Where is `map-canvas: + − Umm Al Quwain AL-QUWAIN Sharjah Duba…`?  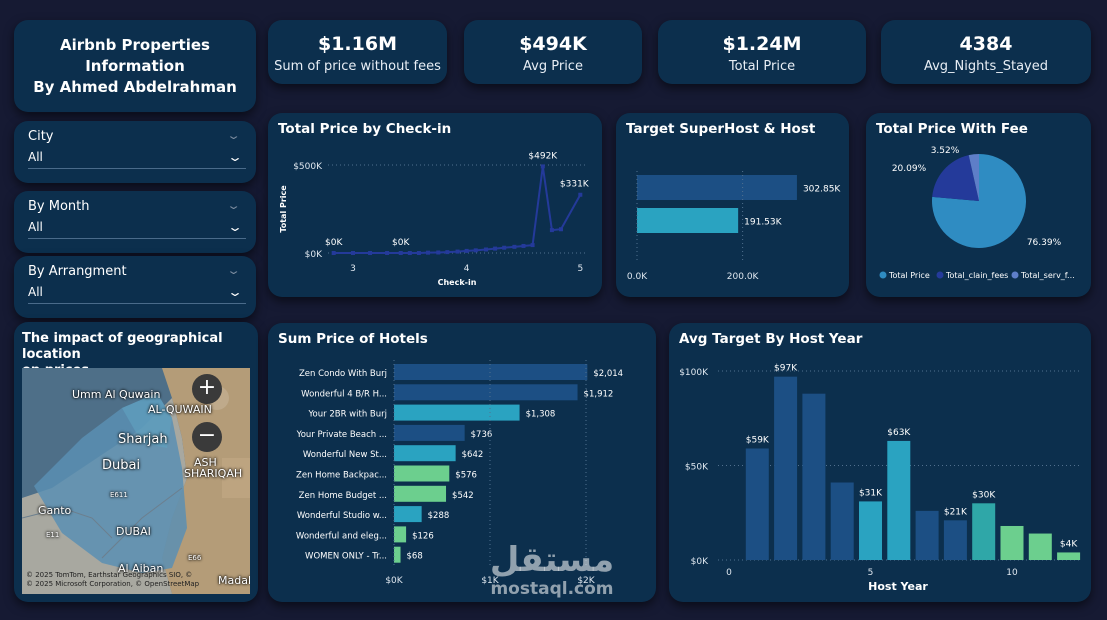
map-canvas: + − Umm Al Quwain AL-QUWAIN Sharjah Duba… is located at coordinates (136, 481).